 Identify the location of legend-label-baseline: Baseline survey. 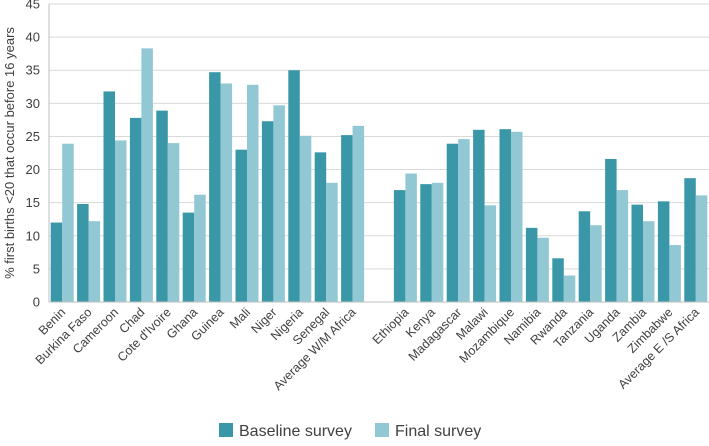
(295, 431).